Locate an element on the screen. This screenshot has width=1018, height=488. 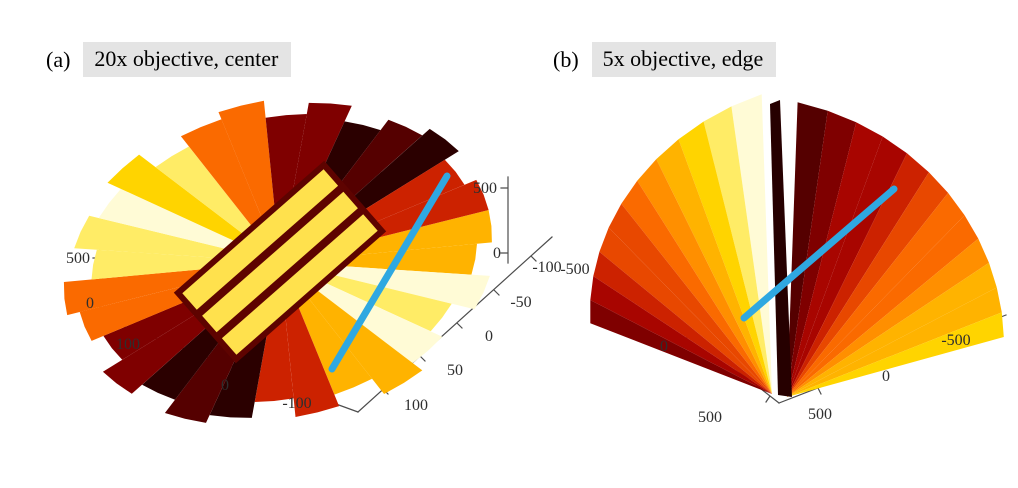
panel-a-y-tick-label: 100 is located at coordinates (416, 405).